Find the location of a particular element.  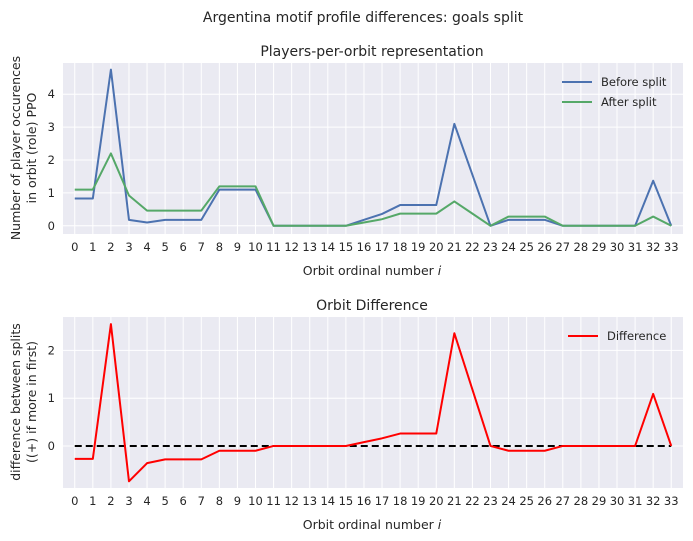

x-tick-label: 5 is located at coordinates (164, 247).